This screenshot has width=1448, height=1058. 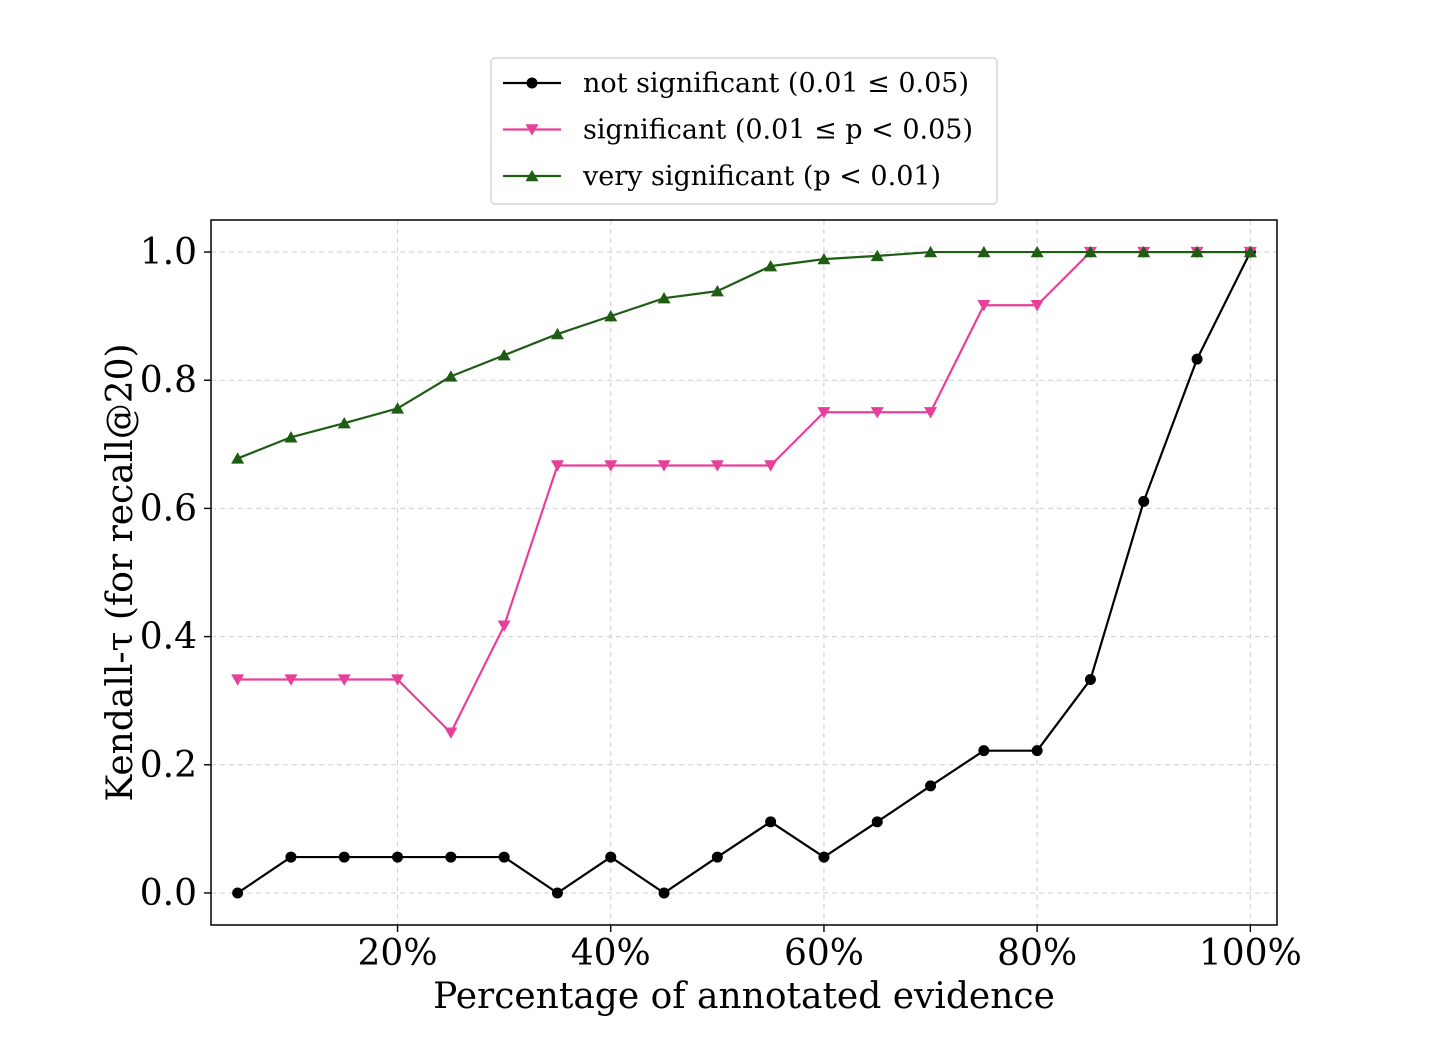 I want to click on x-tick-label: 40%, so click(x=611, y=953).